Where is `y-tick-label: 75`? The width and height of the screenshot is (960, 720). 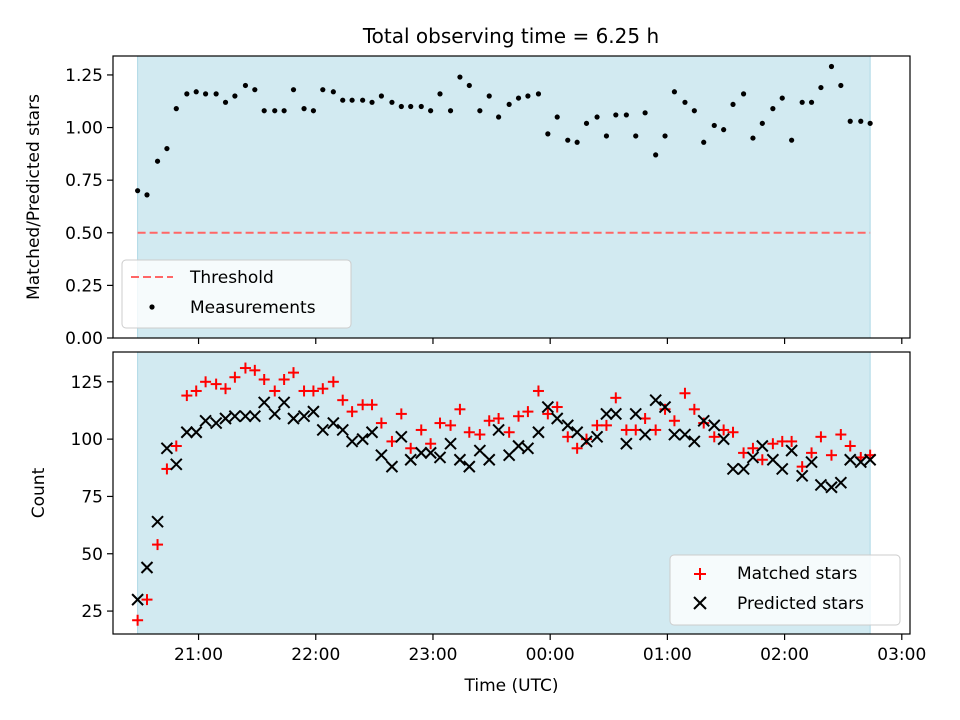
y-tick-label: 75 is located at coordinates (92, 497).